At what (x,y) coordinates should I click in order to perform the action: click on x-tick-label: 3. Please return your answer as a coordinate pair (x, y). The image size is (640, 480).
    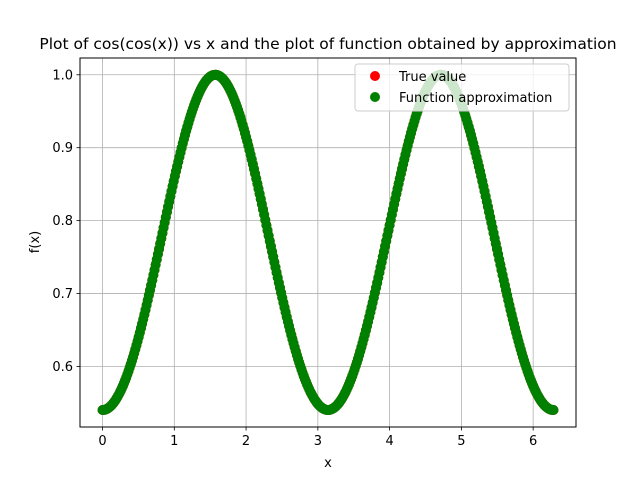
    Looking at the image, I should click on (318, 441).